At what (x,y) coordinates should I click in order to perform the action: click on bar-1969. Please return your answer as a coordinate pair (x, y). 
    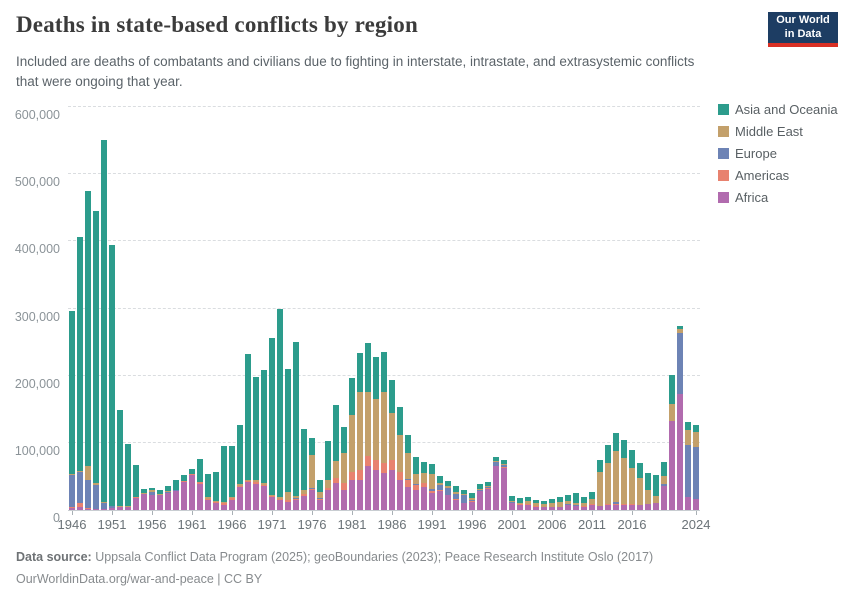
    Looking at the image, I should click on (255, 309).